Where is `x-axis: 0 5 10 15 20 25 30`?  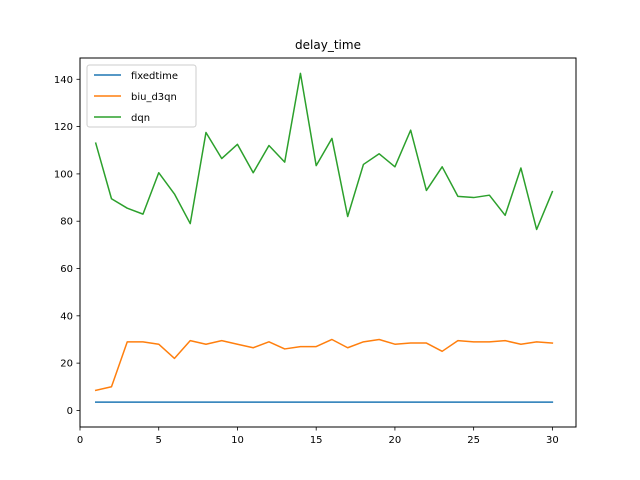
x-axis: 0 5 10 15 20 25 30 is located at coordinates (318, 436).